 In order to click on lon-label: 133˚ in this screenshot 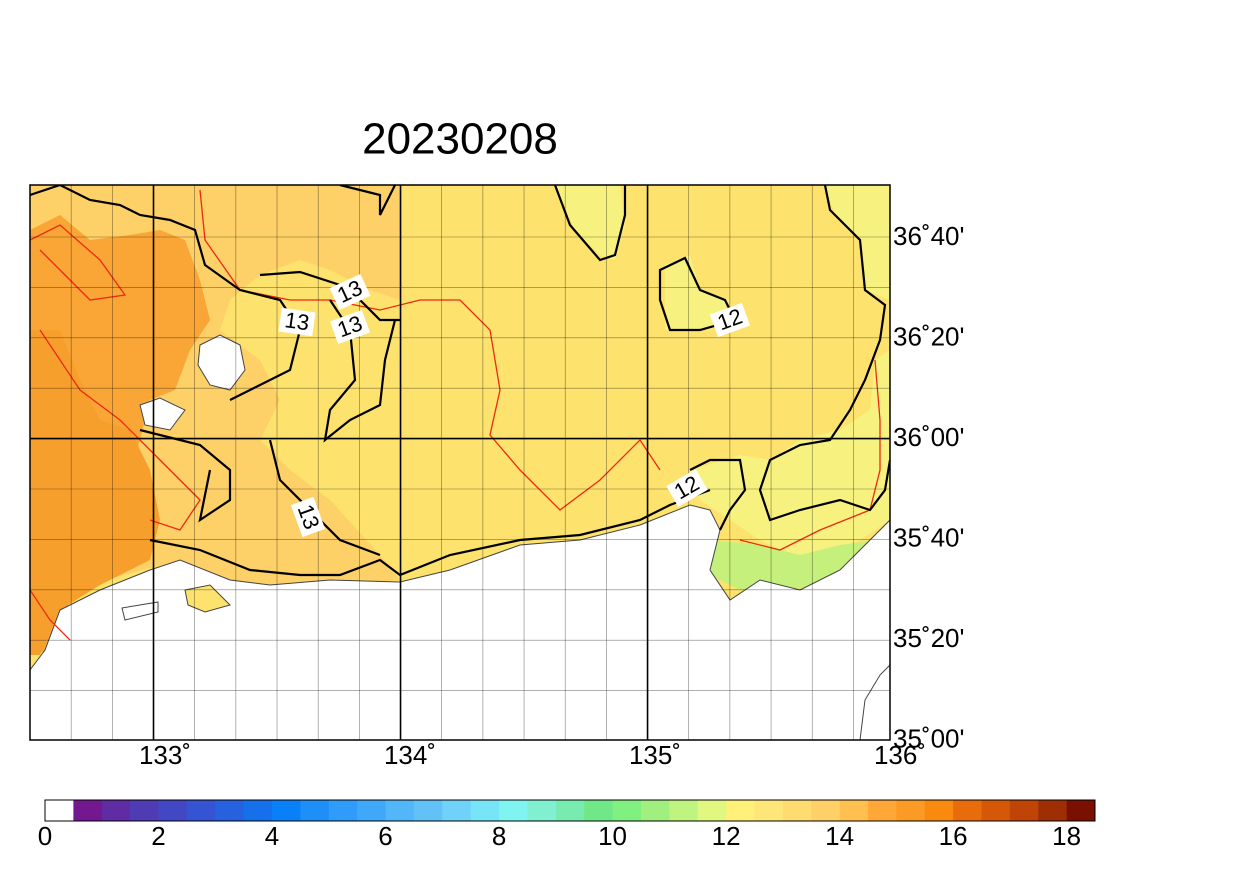, I will do `click(165, 755)`.